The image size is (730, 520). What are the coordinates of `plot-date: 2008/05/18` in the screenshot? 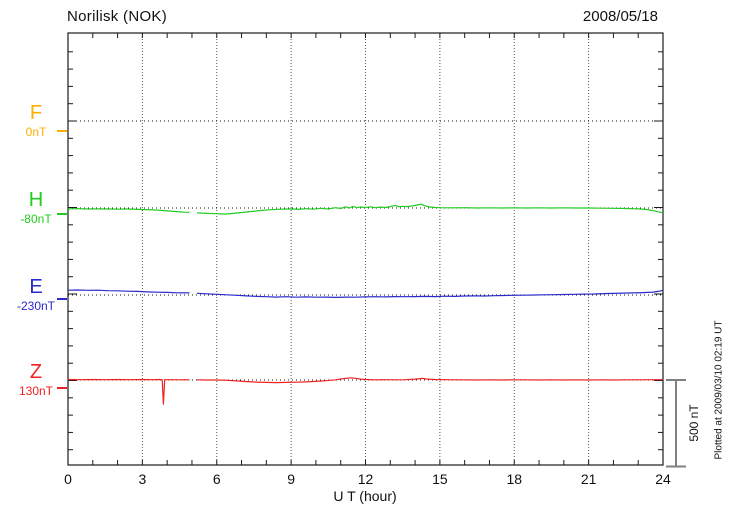 It's located at (620, 16).